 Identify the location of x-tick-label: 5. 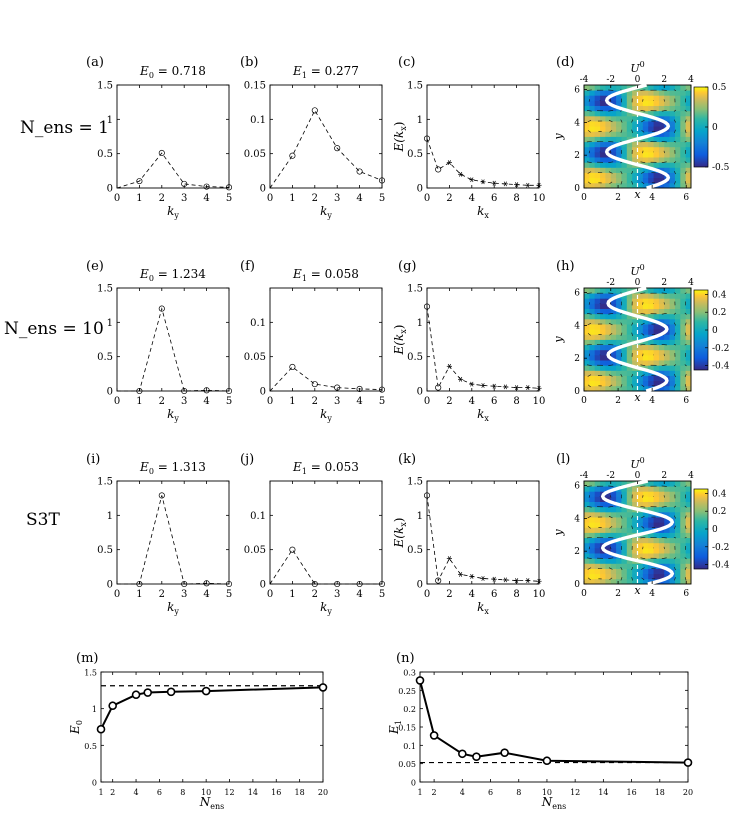
(229, 198).